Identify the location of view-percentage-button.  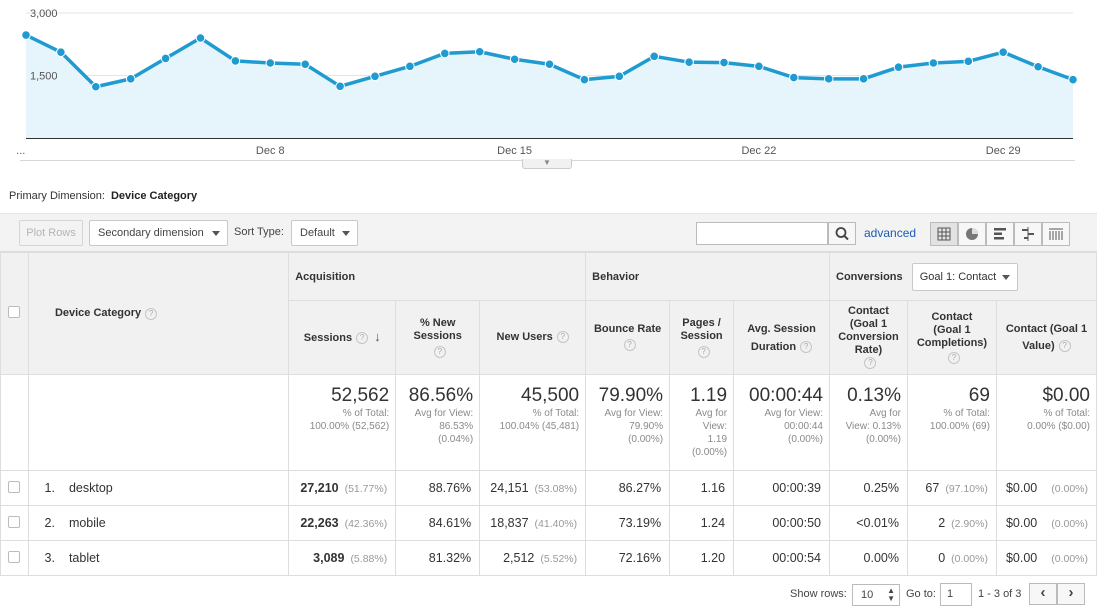
(972, 234).